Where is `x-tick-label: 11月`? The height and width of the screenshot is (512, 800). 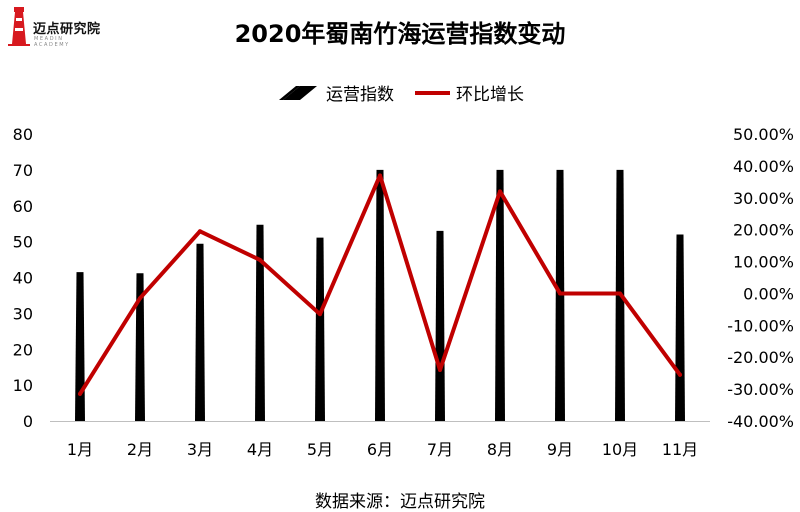 x-tick-label: 11月 is located at coordinates (680, 449).